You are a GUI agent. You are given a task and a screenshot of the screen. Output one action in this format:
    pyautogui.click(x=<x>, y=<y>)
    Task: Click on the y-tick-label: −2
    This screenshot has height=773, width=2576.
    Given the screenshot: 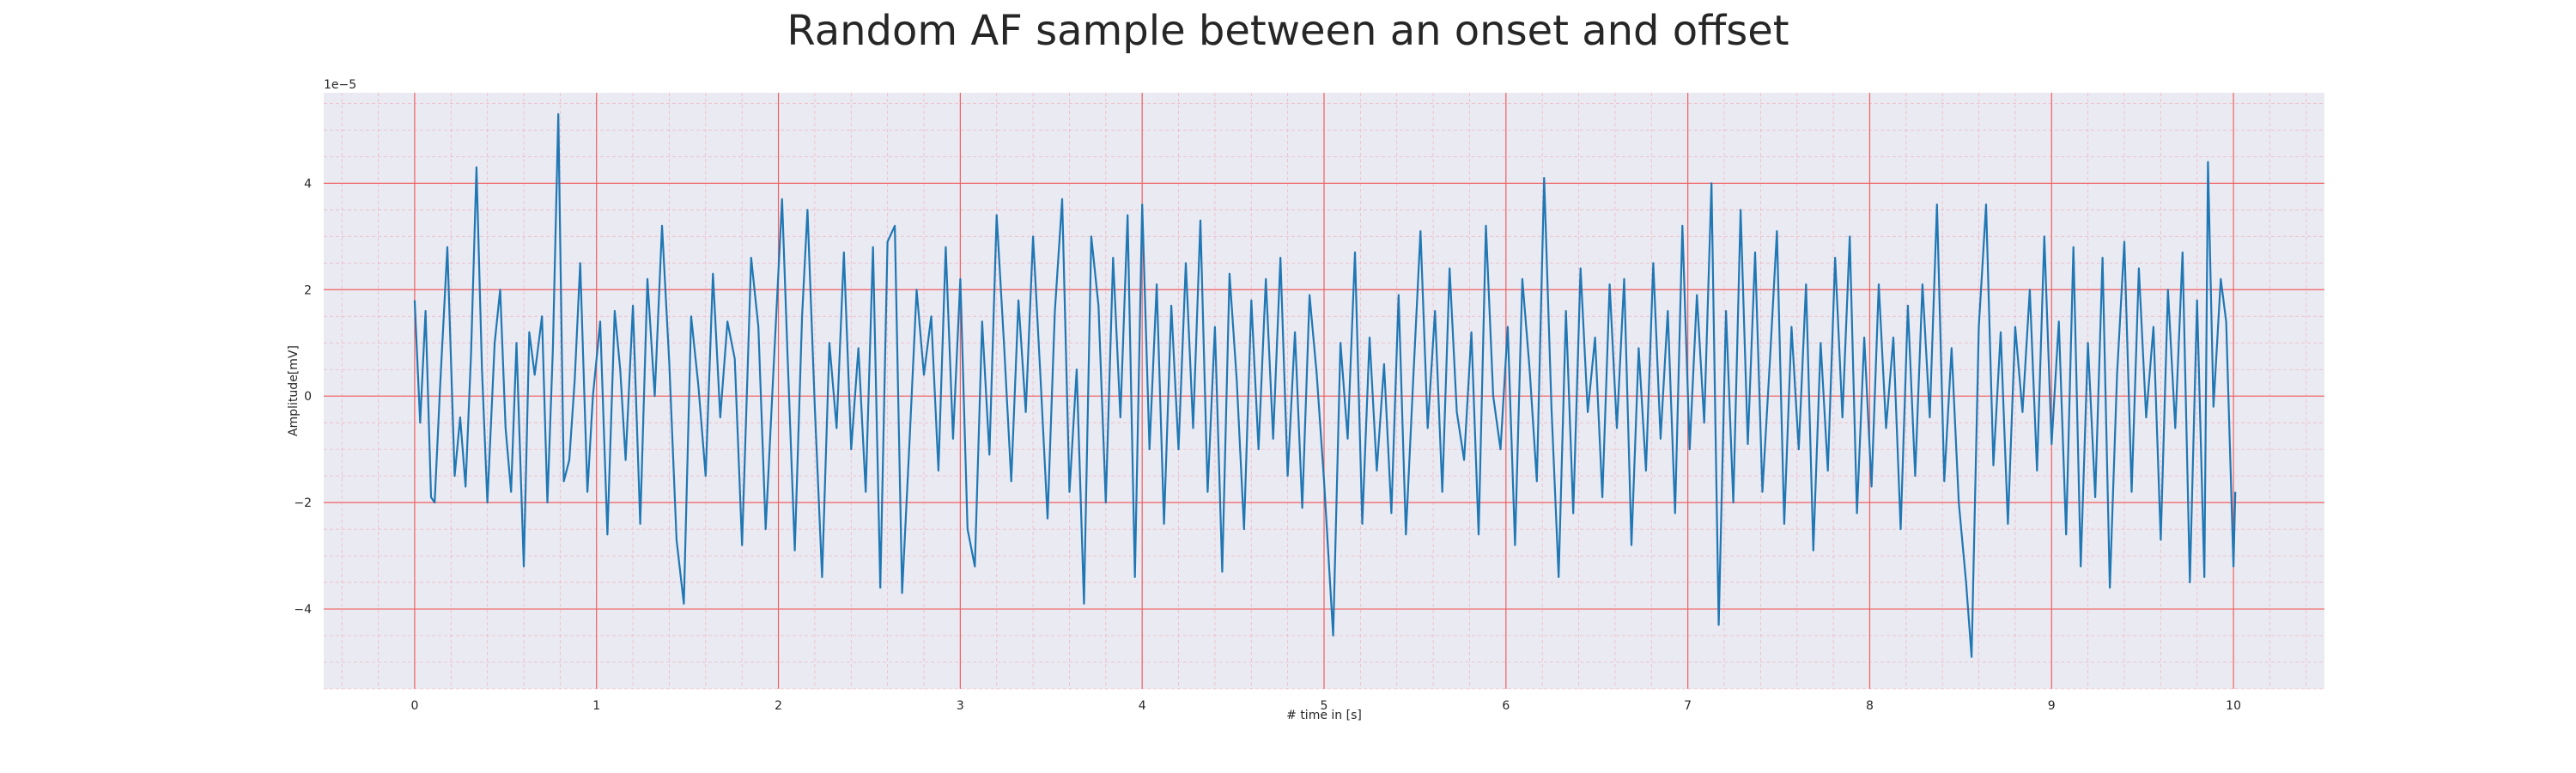 What is the action you would take?
    pyautogui.click(x=303, y=503)
    